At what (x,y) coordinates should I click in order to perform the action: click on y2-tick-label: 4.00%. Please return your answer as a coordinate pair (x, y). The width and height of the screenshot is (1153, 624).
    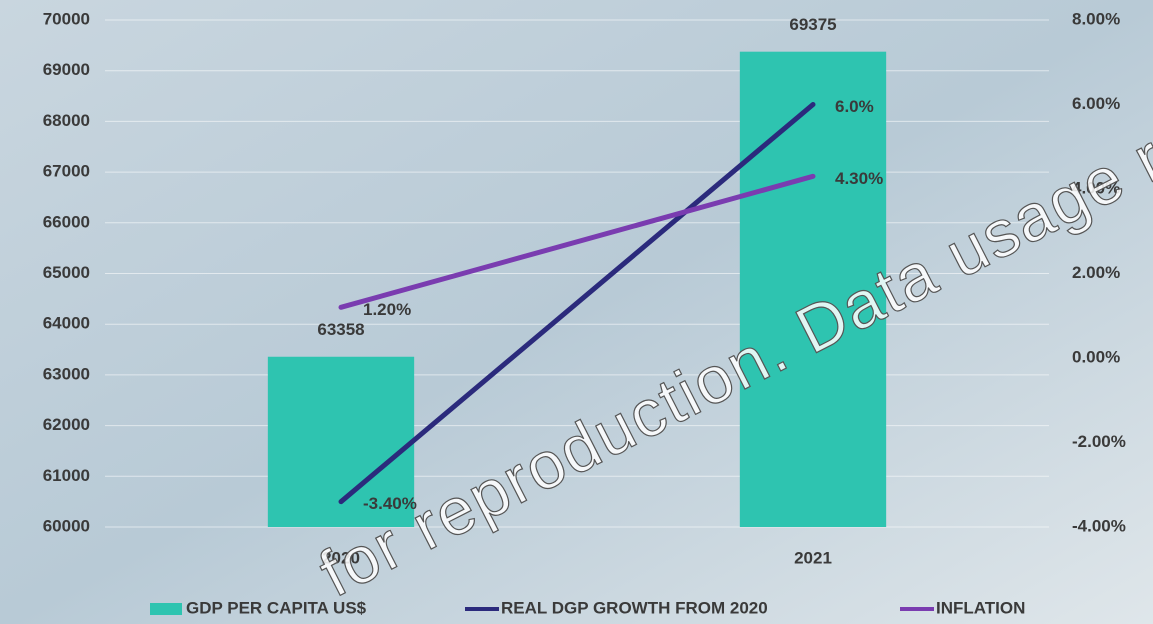
    Looking at the image, I should click on (1096, 187).